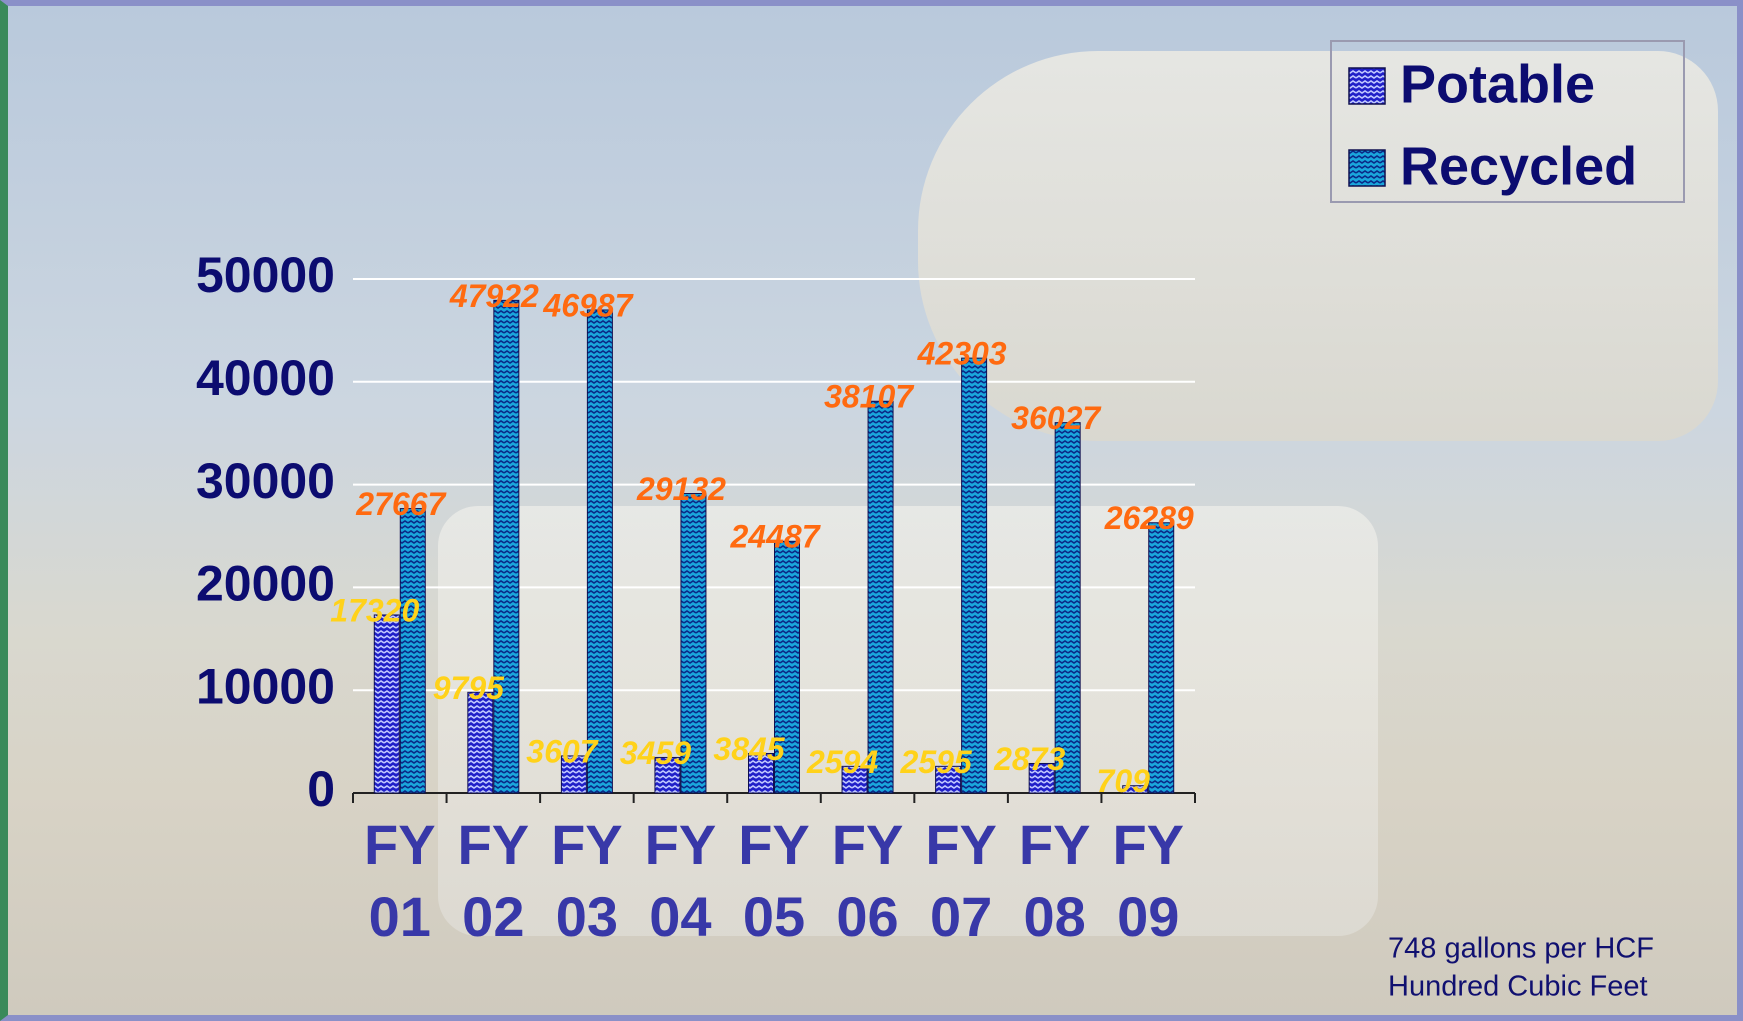 This screenshot has height=1021, width=1743. Describe the element at coordinates (869, 397) in the screenshot. I see `value-label: 38107` at that location.